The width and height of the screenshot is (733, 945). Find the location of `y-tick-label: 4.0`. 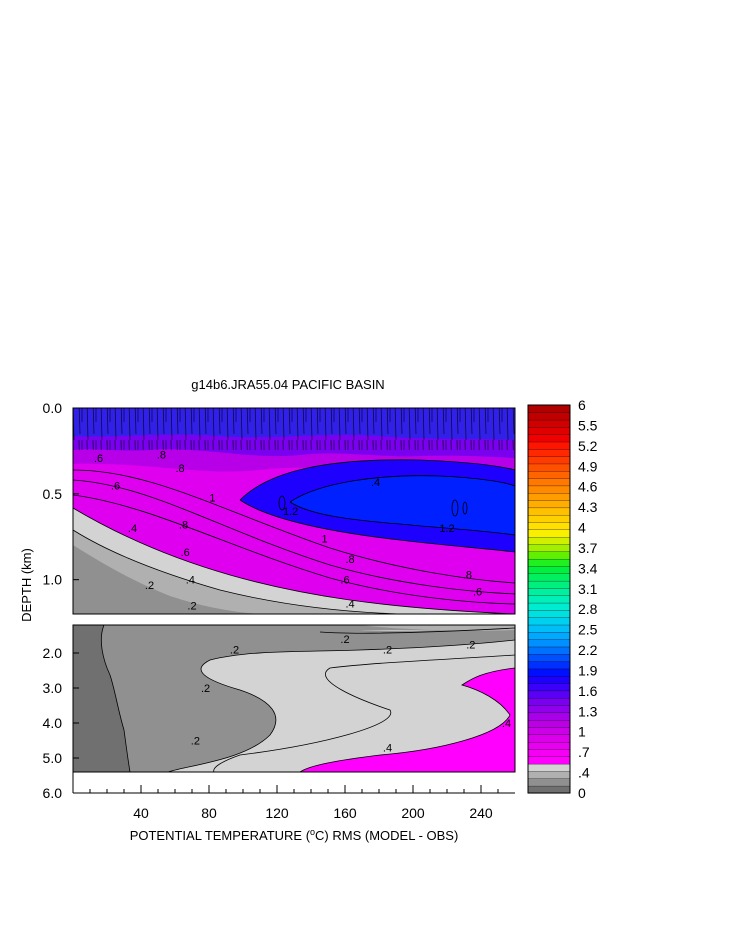

y-tick-label: 4.0 is located at coordinates (53, 723).